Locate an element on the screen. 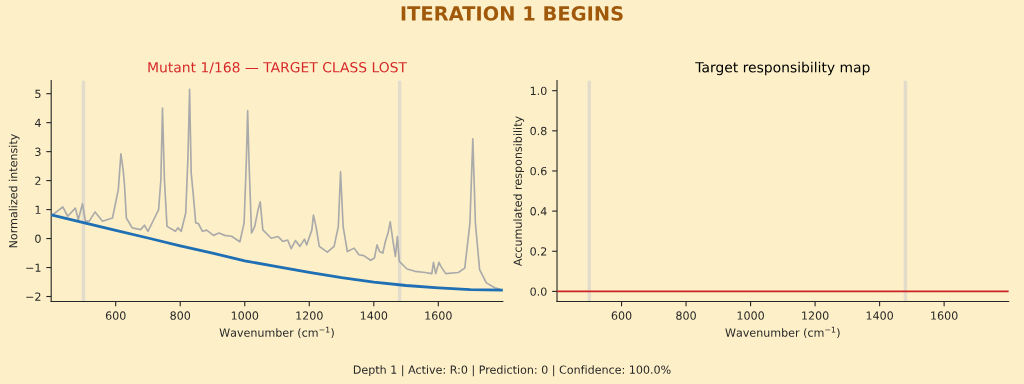 The height and width of the screenshot is (384, 1024). y-tick-label: 4 is located at coordinates (37, 122).